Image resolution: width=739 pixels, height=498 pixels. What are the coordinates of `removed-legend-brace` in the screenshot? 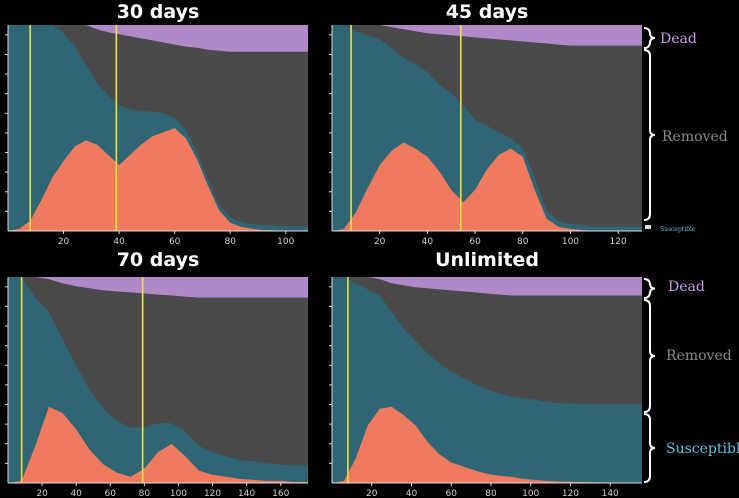 It's located at (649, 135).